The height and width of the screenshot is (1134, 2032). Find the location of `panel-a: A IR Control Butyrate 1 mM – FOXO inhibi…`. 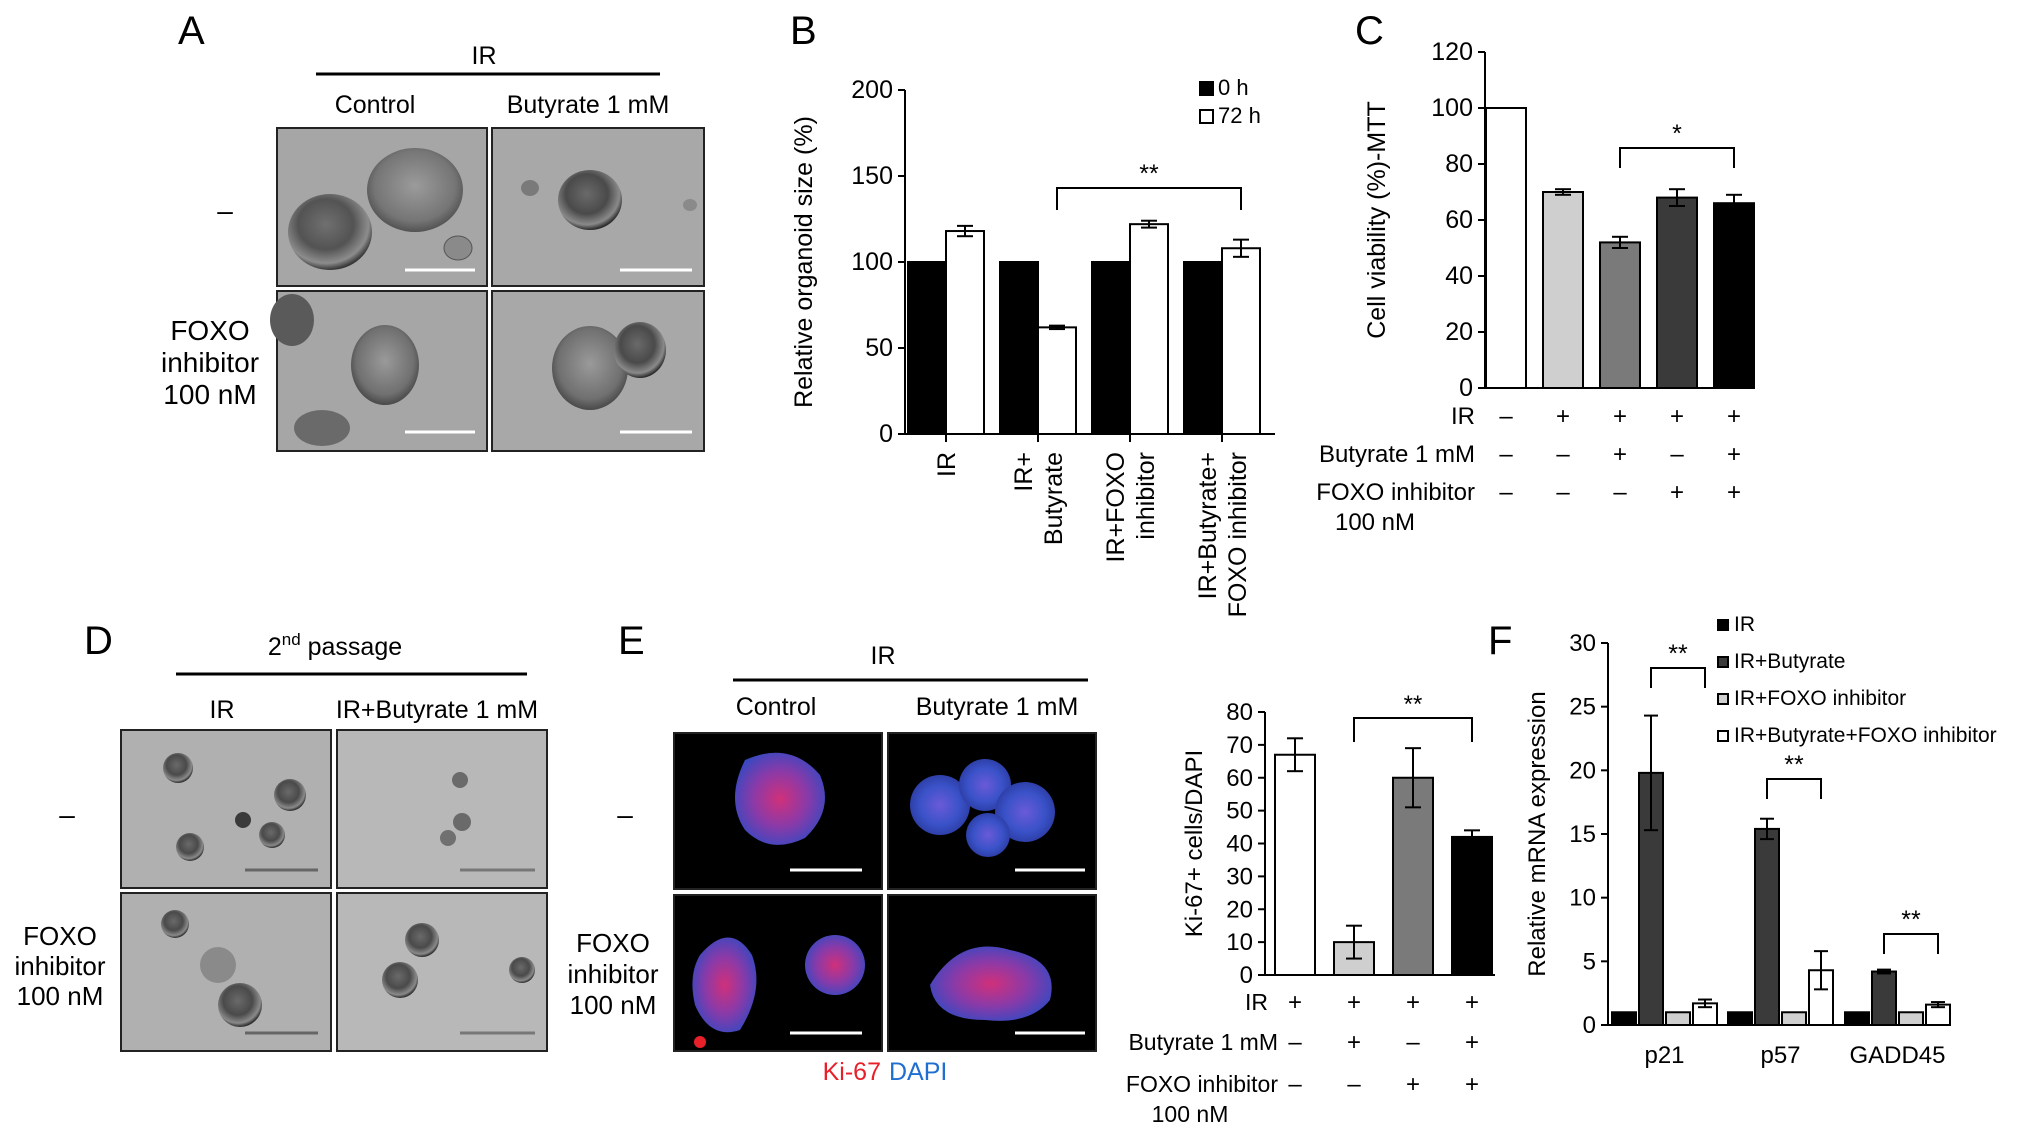

panel-a: A IR Control Butyrate 1 mM – FOXO inhibi… is located at coordinates (433, 230).